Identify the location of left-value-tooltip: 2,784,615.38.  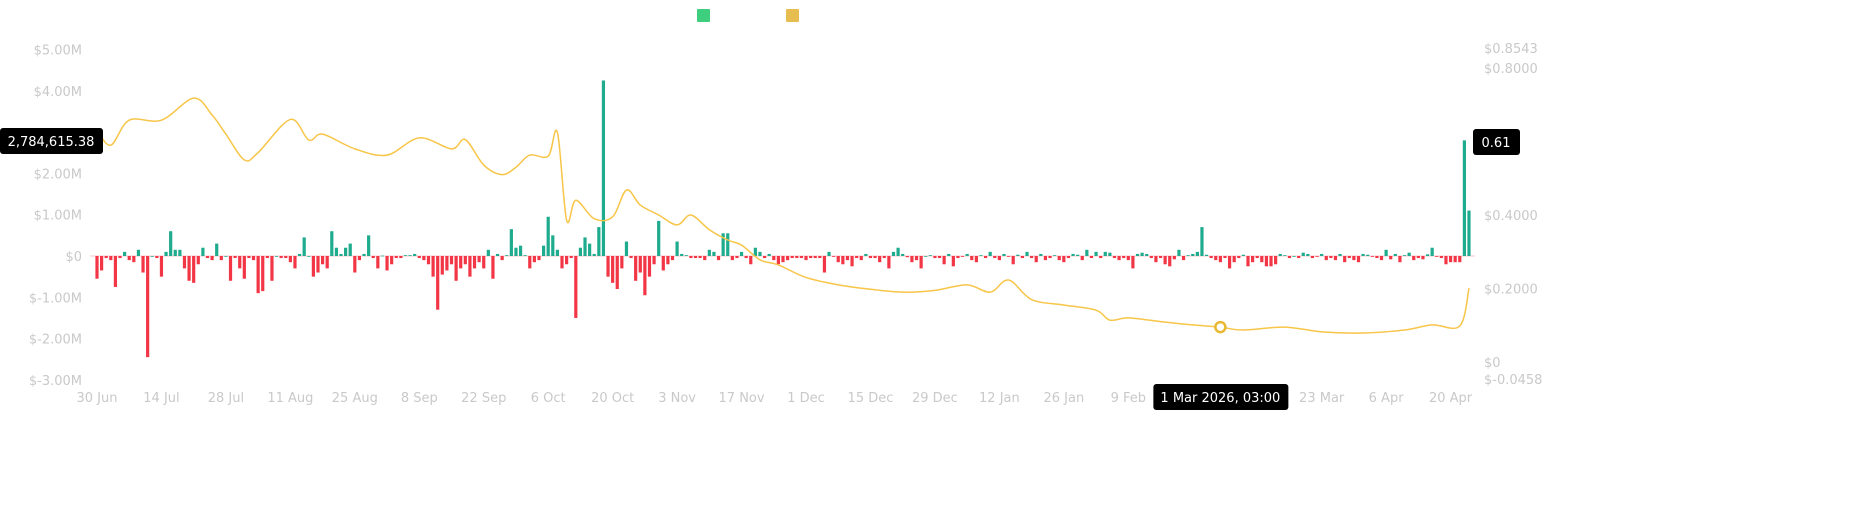
(51, 141).